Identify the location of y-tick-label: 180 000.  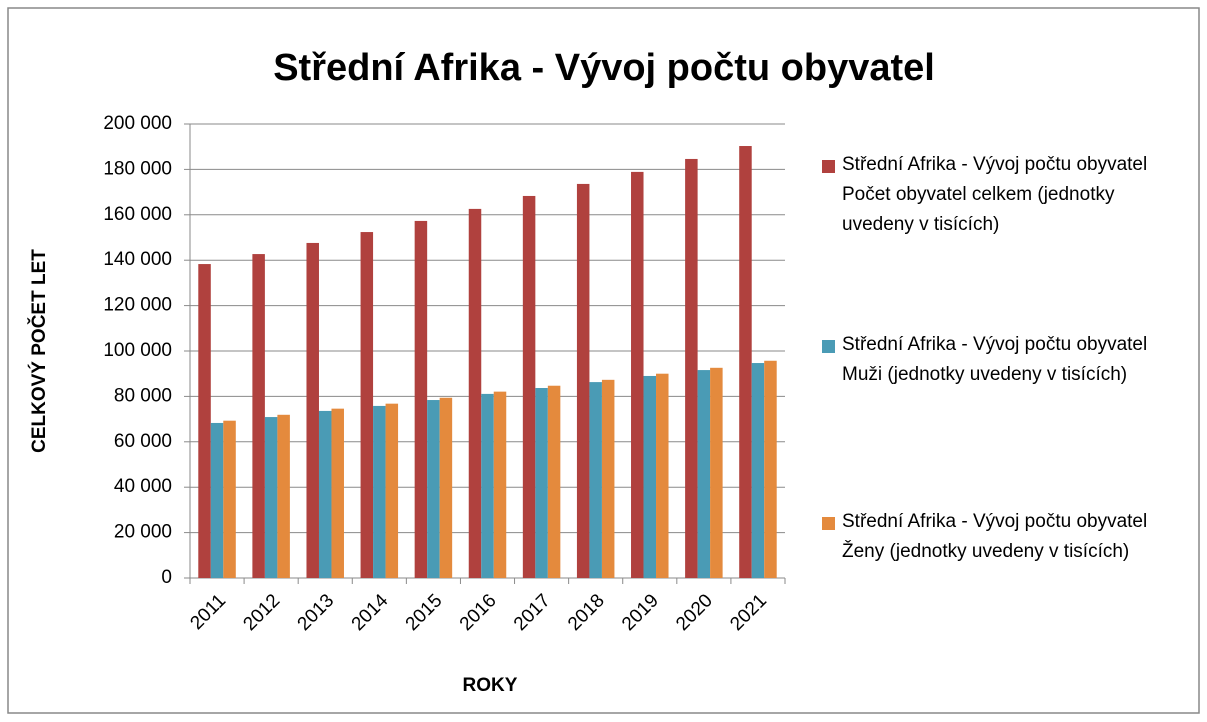
(137, 168).